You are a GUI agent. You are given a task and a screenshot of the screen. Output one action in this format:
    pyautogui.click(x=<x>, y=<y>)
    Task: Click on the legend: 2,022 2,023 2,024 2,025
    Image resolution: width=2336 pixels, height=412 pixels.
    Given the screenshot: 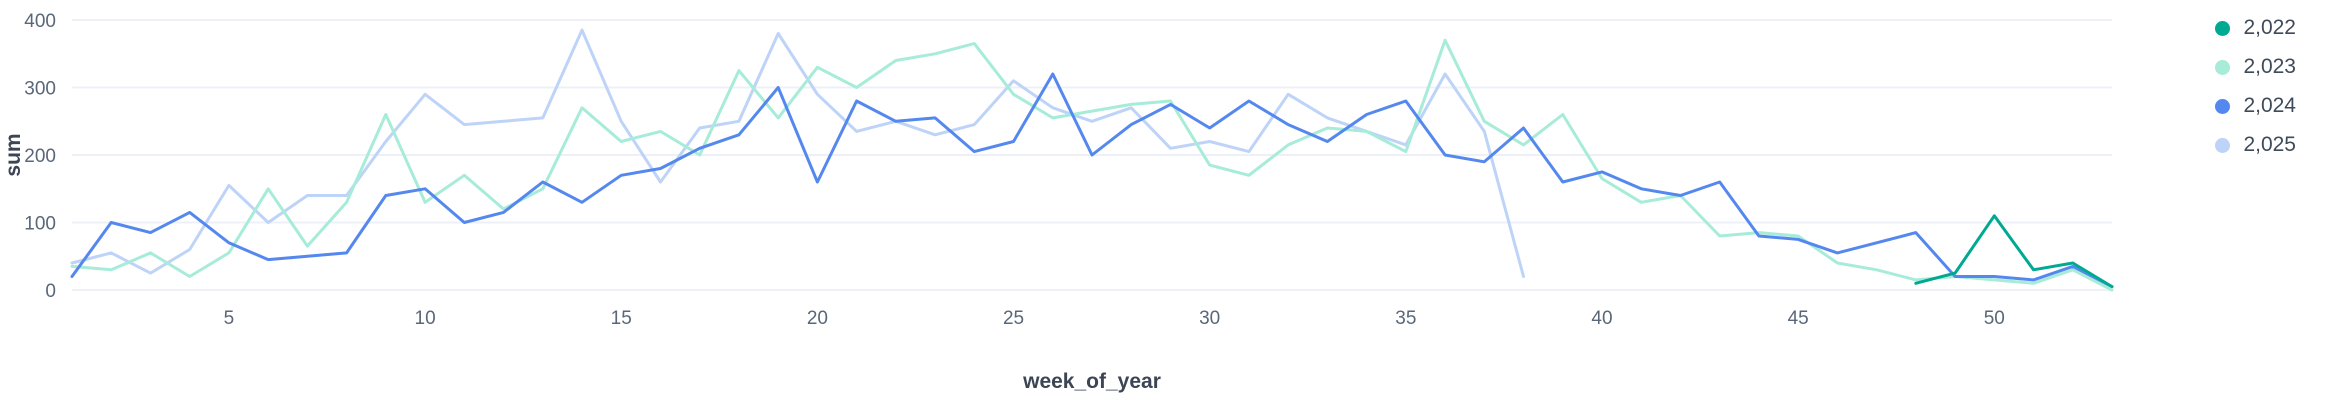 What is the action you would take?
    pyautogui.click(x=2255, y=86)
    